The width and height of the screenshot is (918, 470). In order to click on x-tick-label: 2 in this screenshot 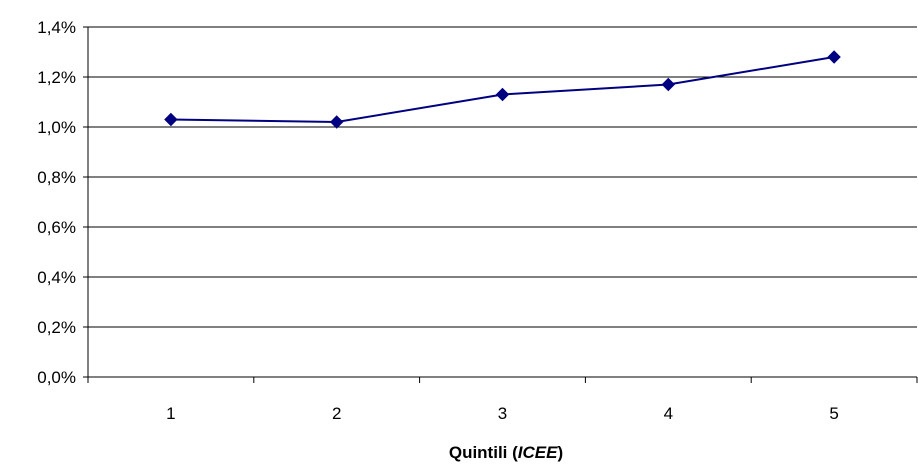, I will do `click(336, 413)`.